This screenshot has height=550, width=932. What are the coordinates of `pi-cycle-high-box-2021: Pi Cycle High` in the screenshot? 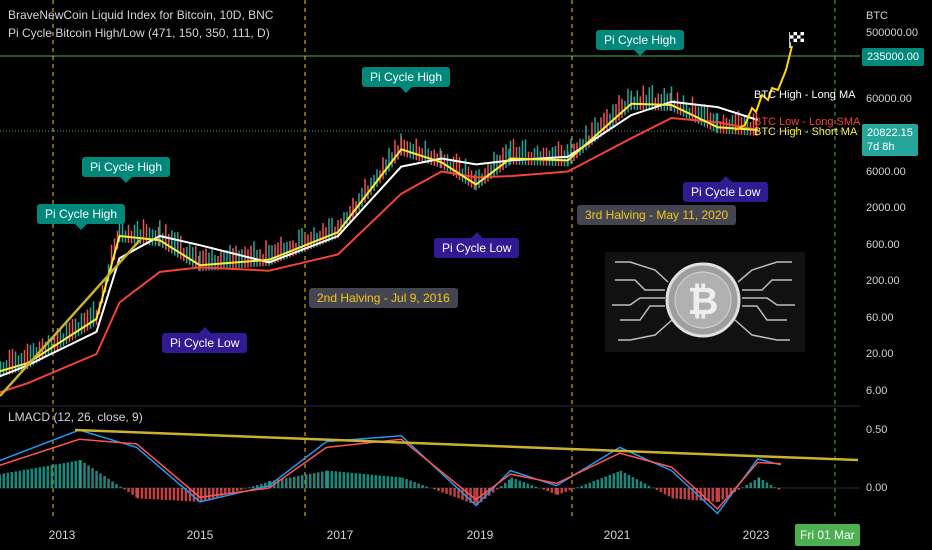 It's located at (640, 43).